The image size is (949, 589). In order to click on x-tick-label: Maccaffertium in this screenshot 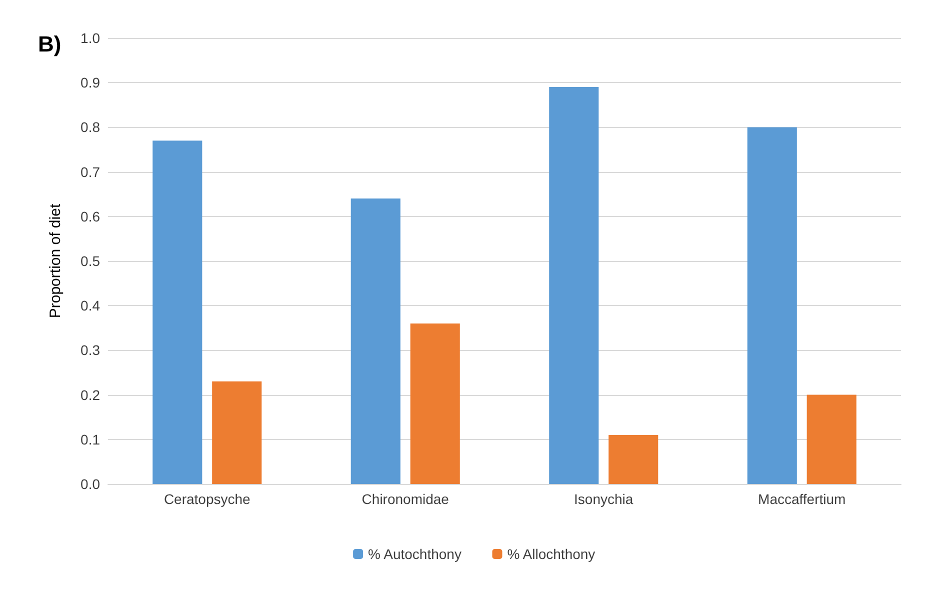, I will do `click(802, 499)`.